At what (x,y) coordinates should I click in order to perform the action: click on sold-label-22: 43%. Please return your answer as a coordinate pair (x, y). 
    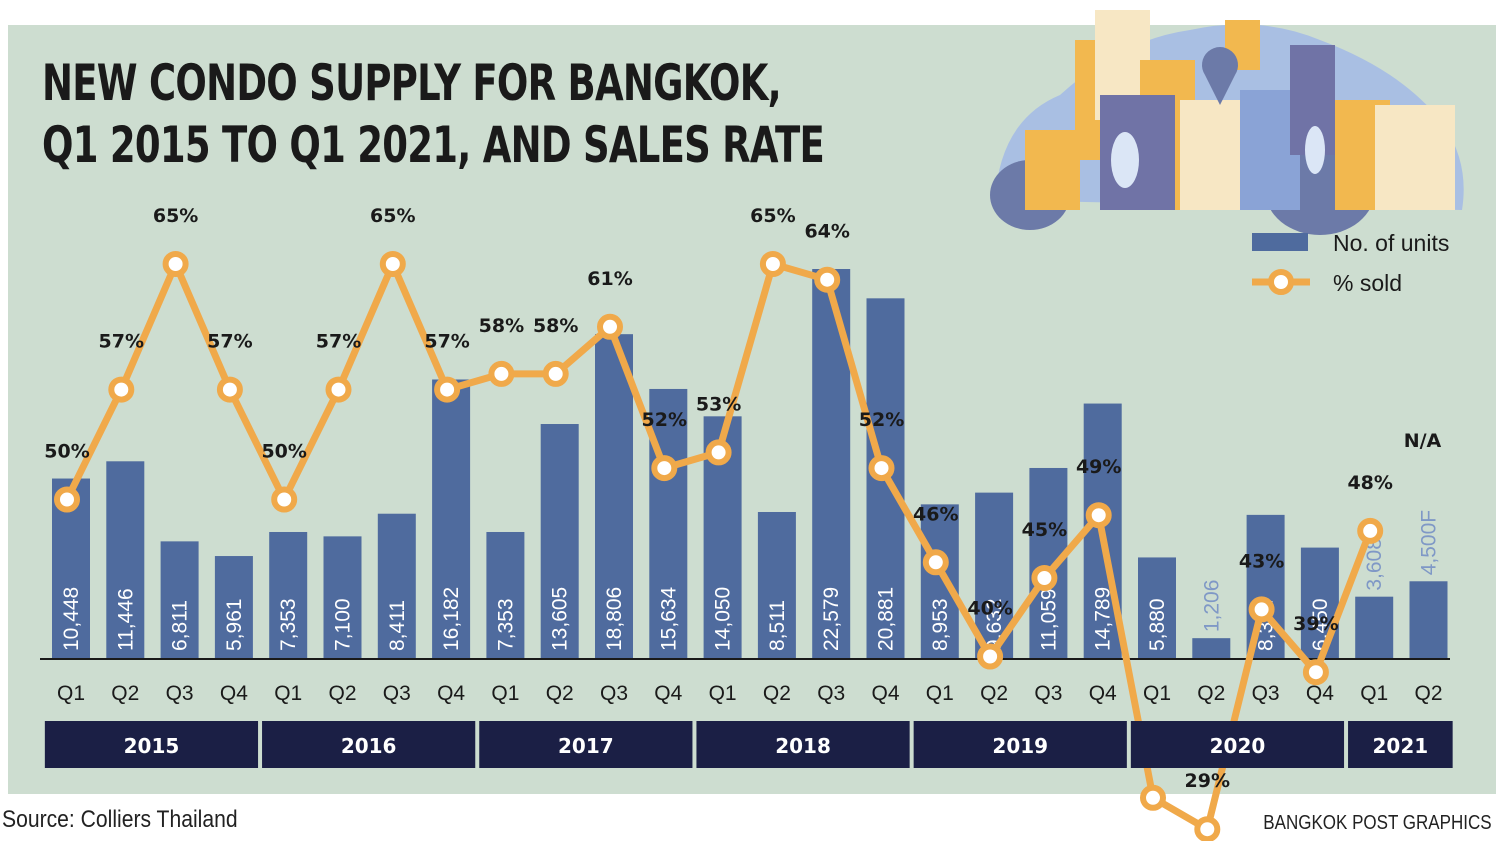
    Looking at the image, I should click on (1261, 561).